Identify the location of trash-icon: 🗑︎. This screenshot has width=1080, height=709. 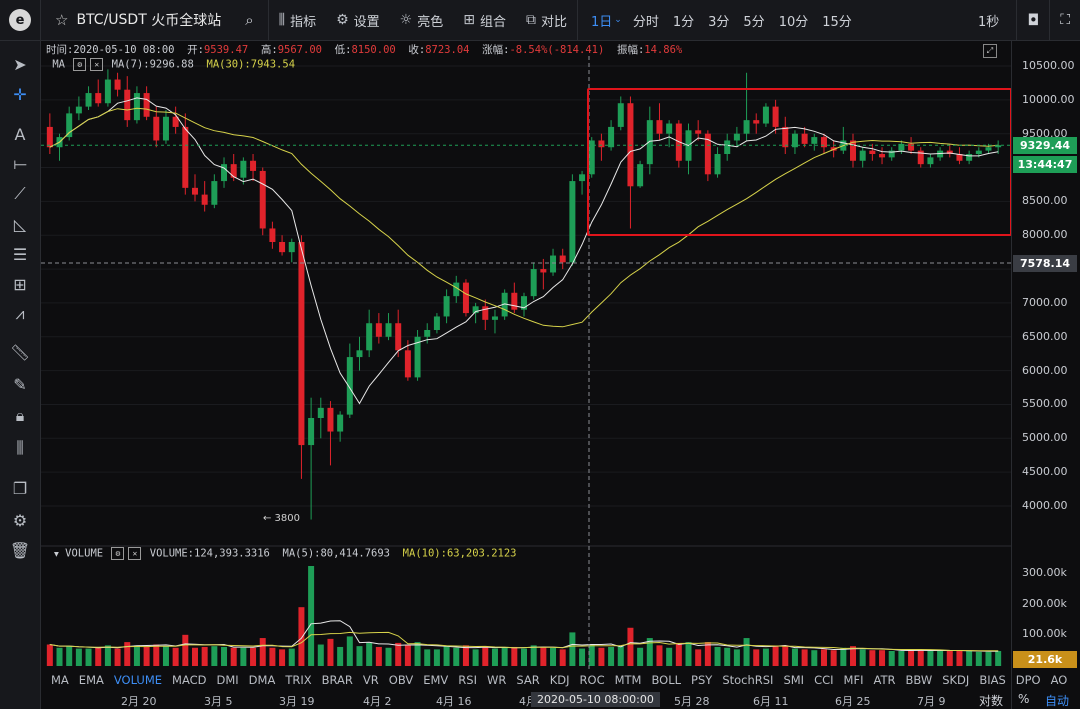
(20, 550).